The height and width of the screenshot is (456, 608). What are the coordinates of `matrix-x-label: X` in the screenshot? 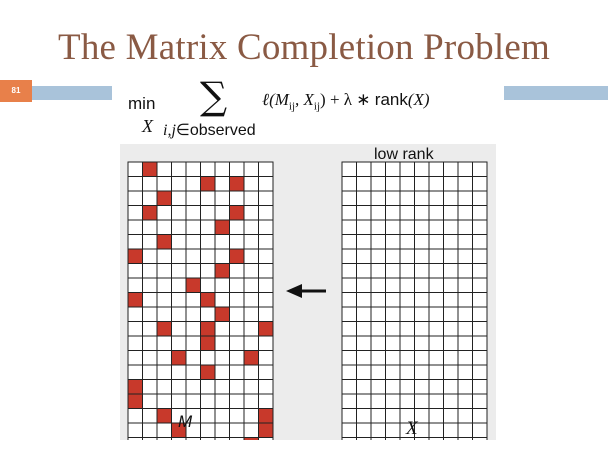 It's located at (412, 428).